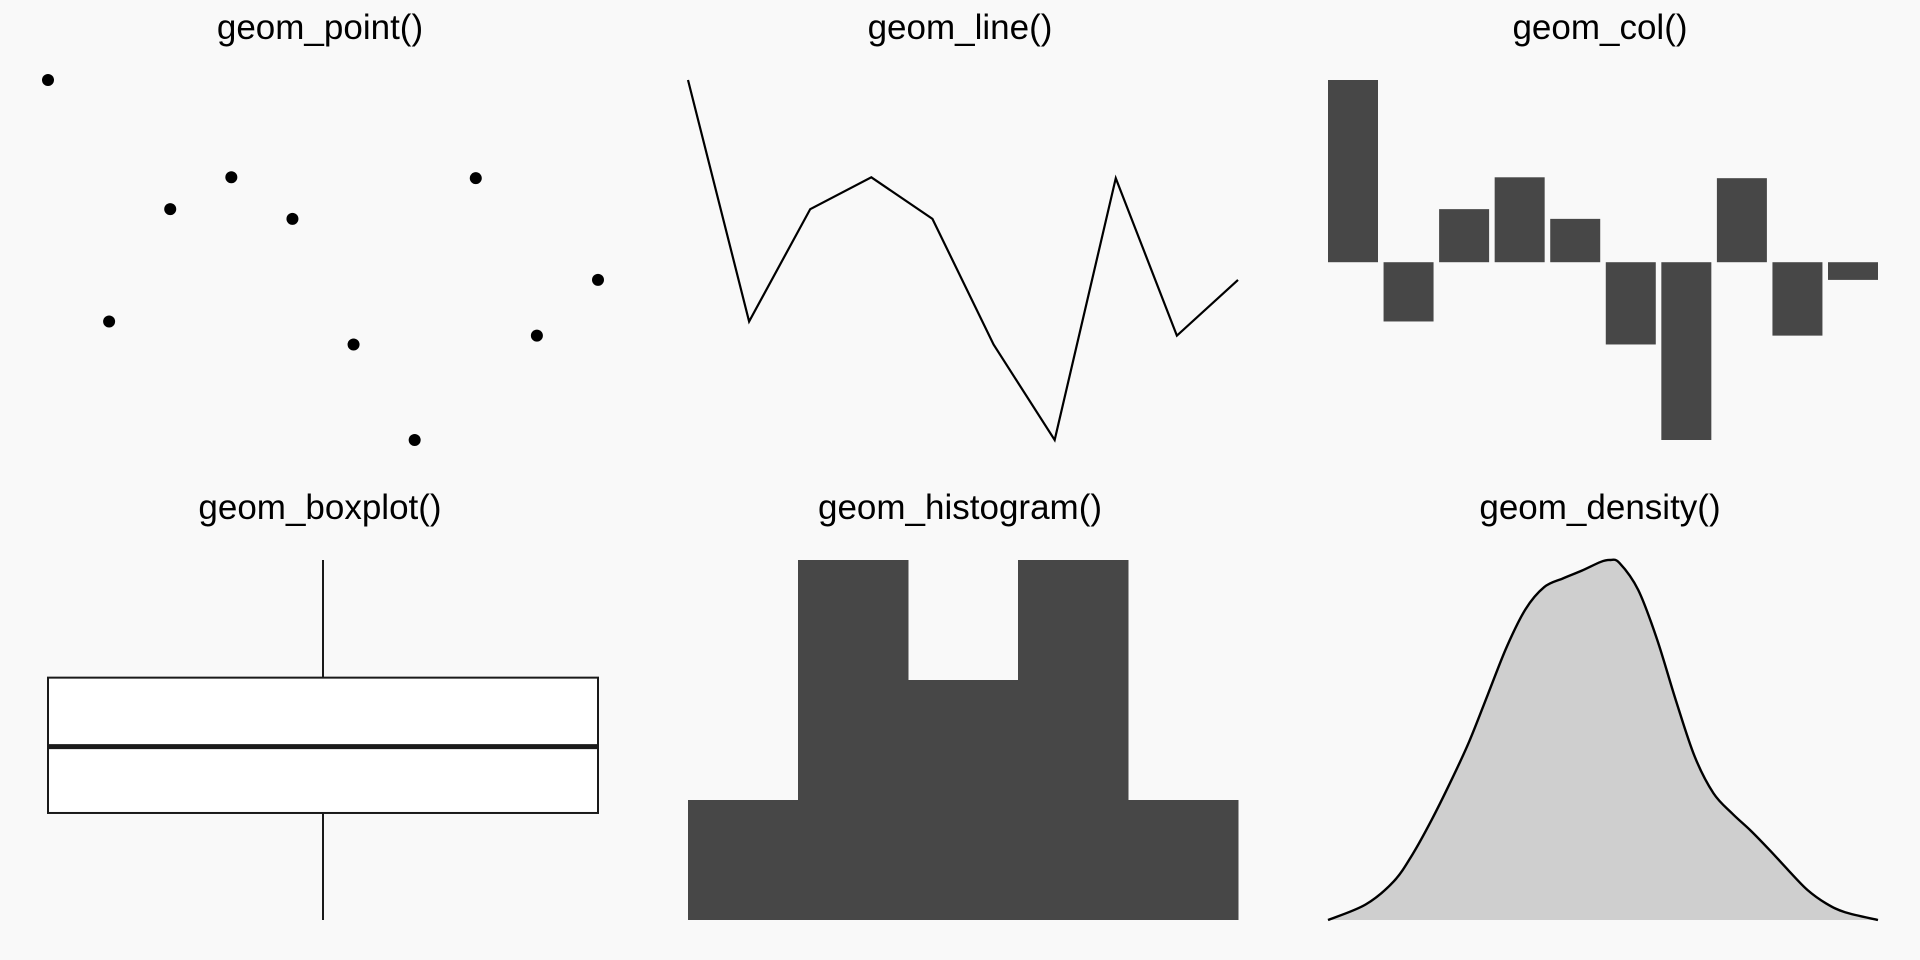  I want to click on col-plot, so click(1603, 260).